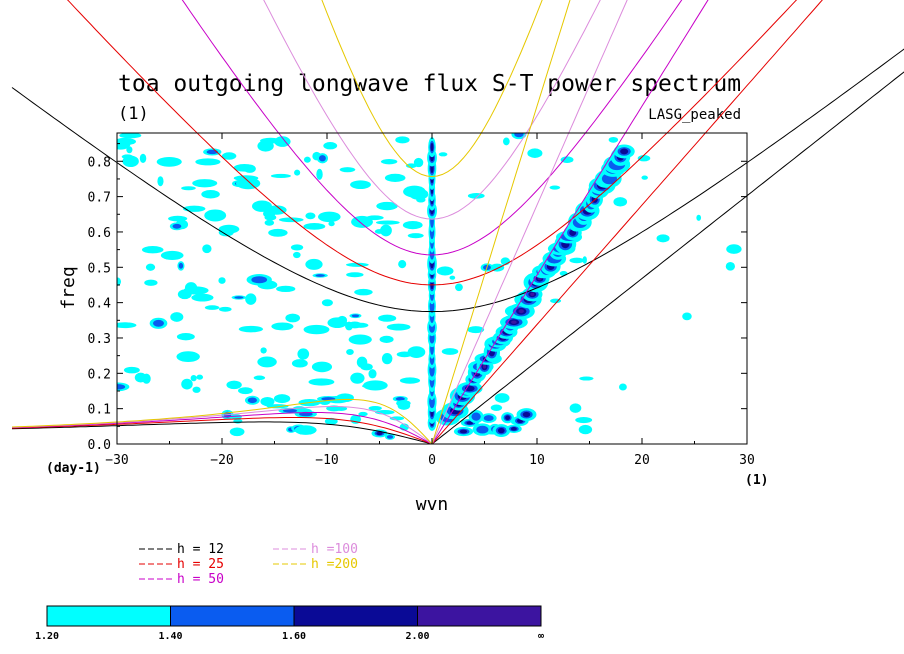 Image resolution: width=904 pixels, height=654 pixels. I want to click on y-tick-label: 0.2, so click(99, 374).